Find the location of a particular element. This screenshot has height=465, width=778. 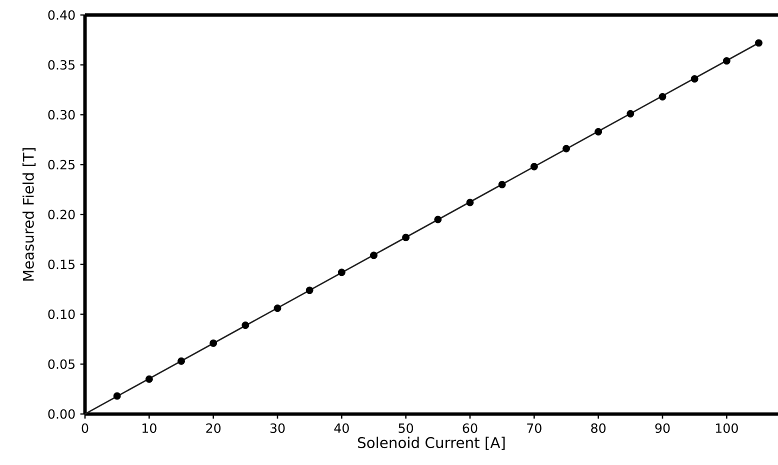

y-axis-title: Measured Field [T] is located at coordinates (29, 214).